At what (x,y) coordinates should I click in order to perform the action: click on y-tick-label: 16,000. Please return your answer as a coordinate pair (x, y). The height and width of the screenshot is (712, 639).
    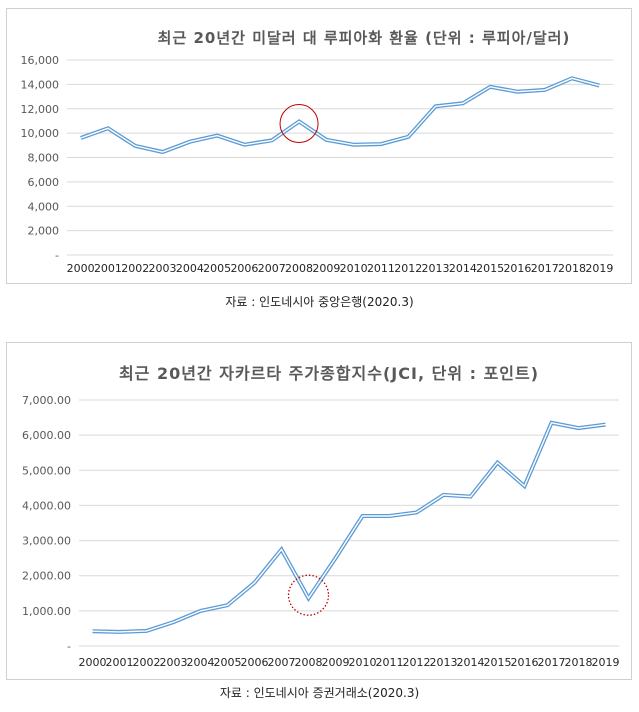
    Looking at the image, I should click on (40, 60).